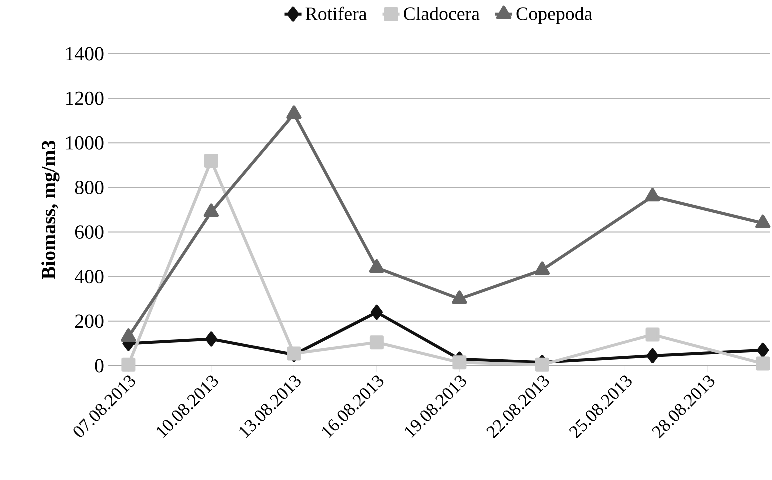 This screenshot has width=772, height=480. I want to click on y-tick-label: 1400, so click(85, 54).